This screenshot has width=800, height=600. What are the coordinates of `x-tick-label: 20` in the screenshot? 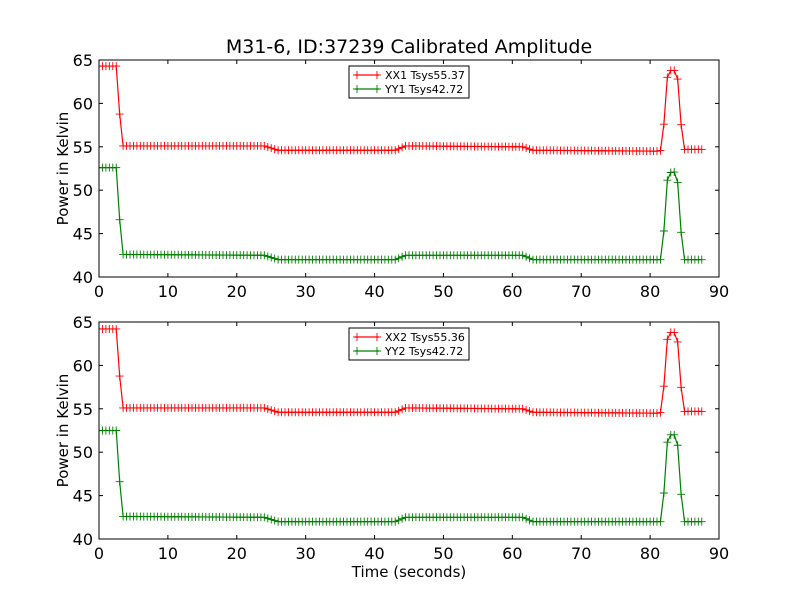 It's located at (237, 291).